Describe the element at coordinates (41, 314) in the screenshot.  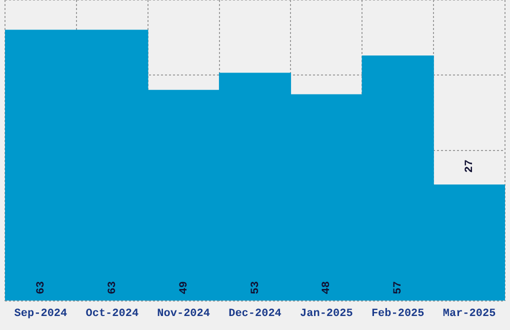
I see `x-tick-label: Sep-2024` at that location.